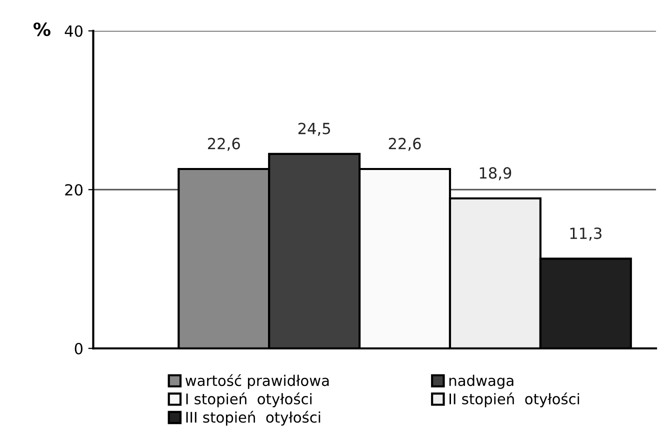 Image resolution: width=666 pixels, height=441 pixels. I want to click on y-tick-label: 40, so click(73, 31).